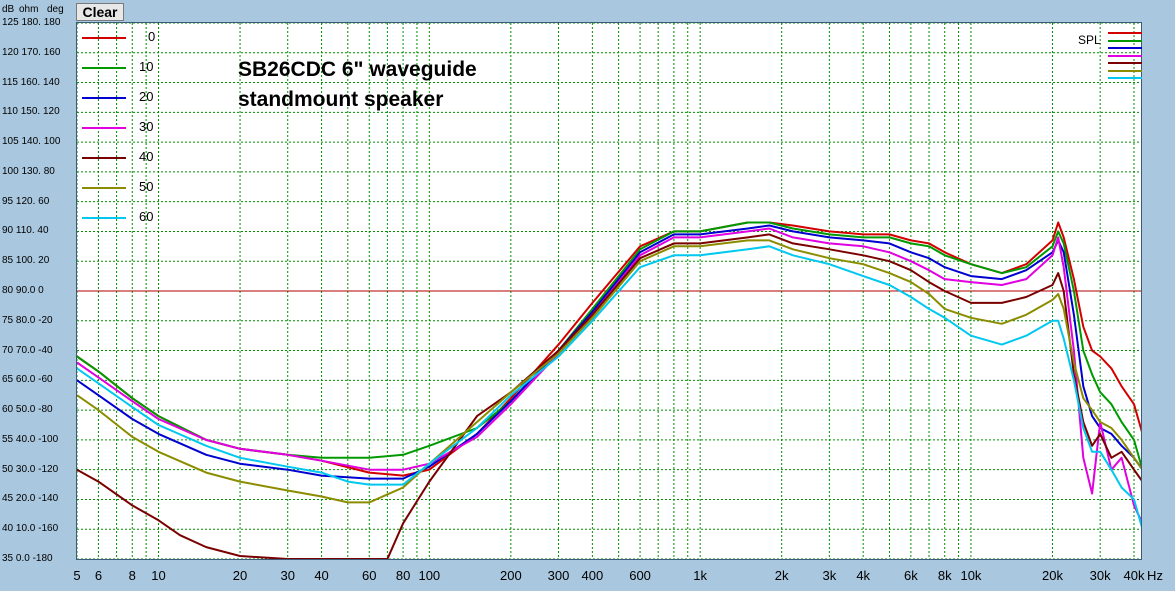 This screenshot has width=1175, height=591. I want to click on y-tick-label: 125 180. 180, so click(31, 22).